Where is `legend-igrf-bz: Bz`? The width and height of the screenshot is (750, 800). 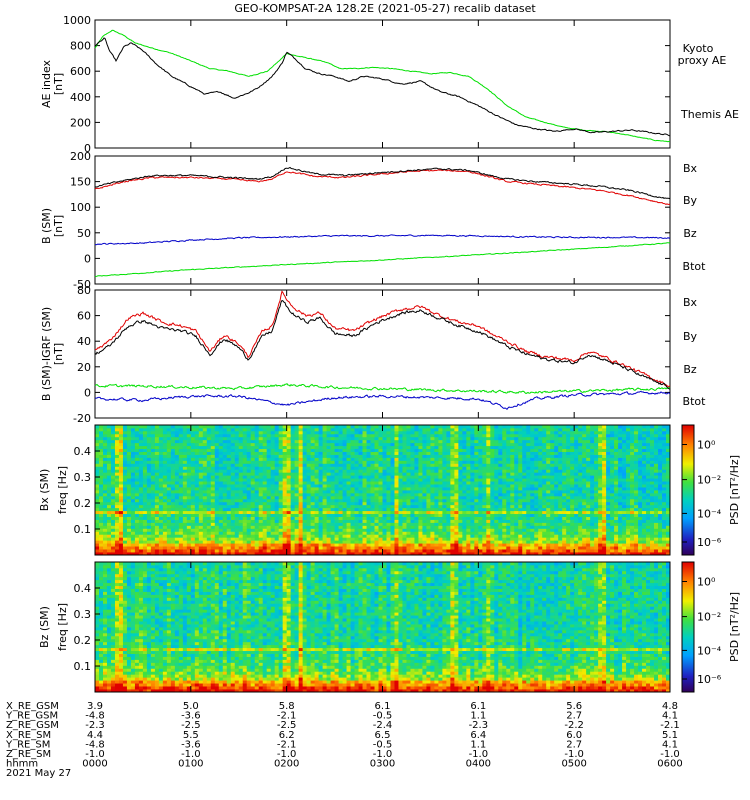
legend-igrf-bz: Bz is located at coordinates (690, 369).